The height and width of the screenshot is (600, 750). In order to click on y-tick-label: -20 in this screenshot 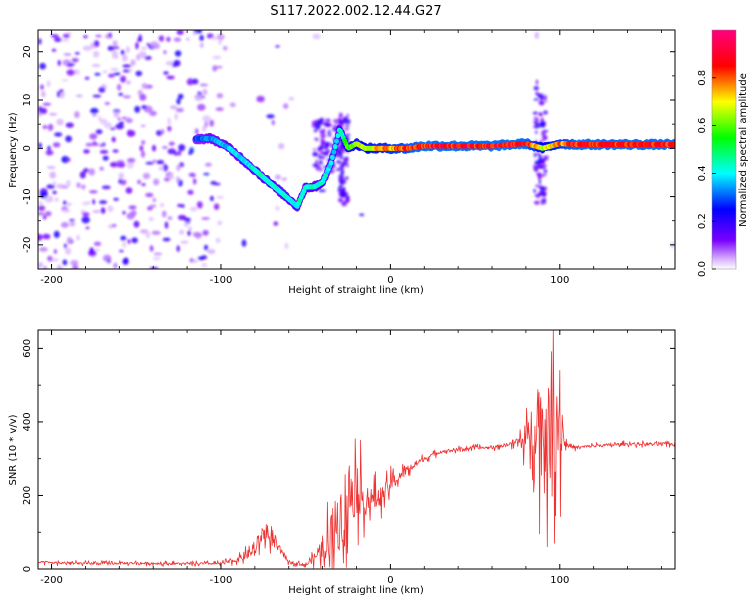, I will do `click(27, 245)`.